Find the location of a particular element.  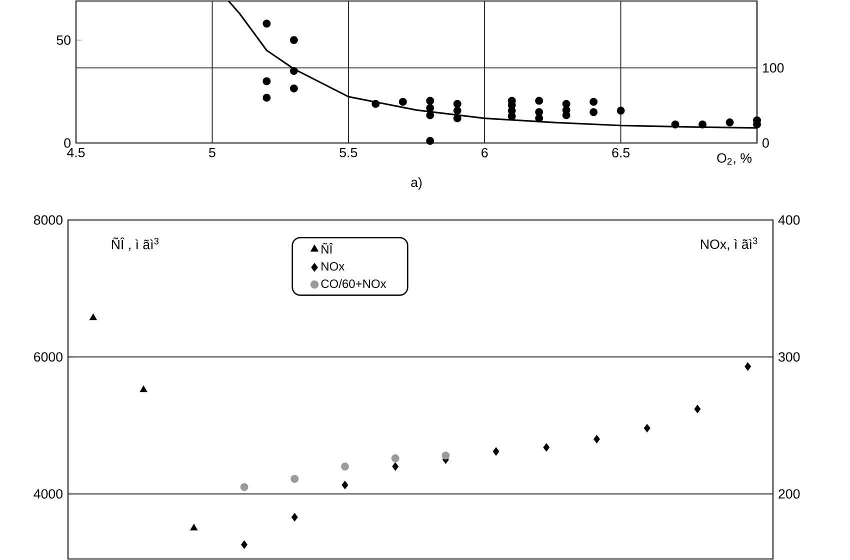

legend-label: CO/60+NOx is located at coordinates (353, 283).